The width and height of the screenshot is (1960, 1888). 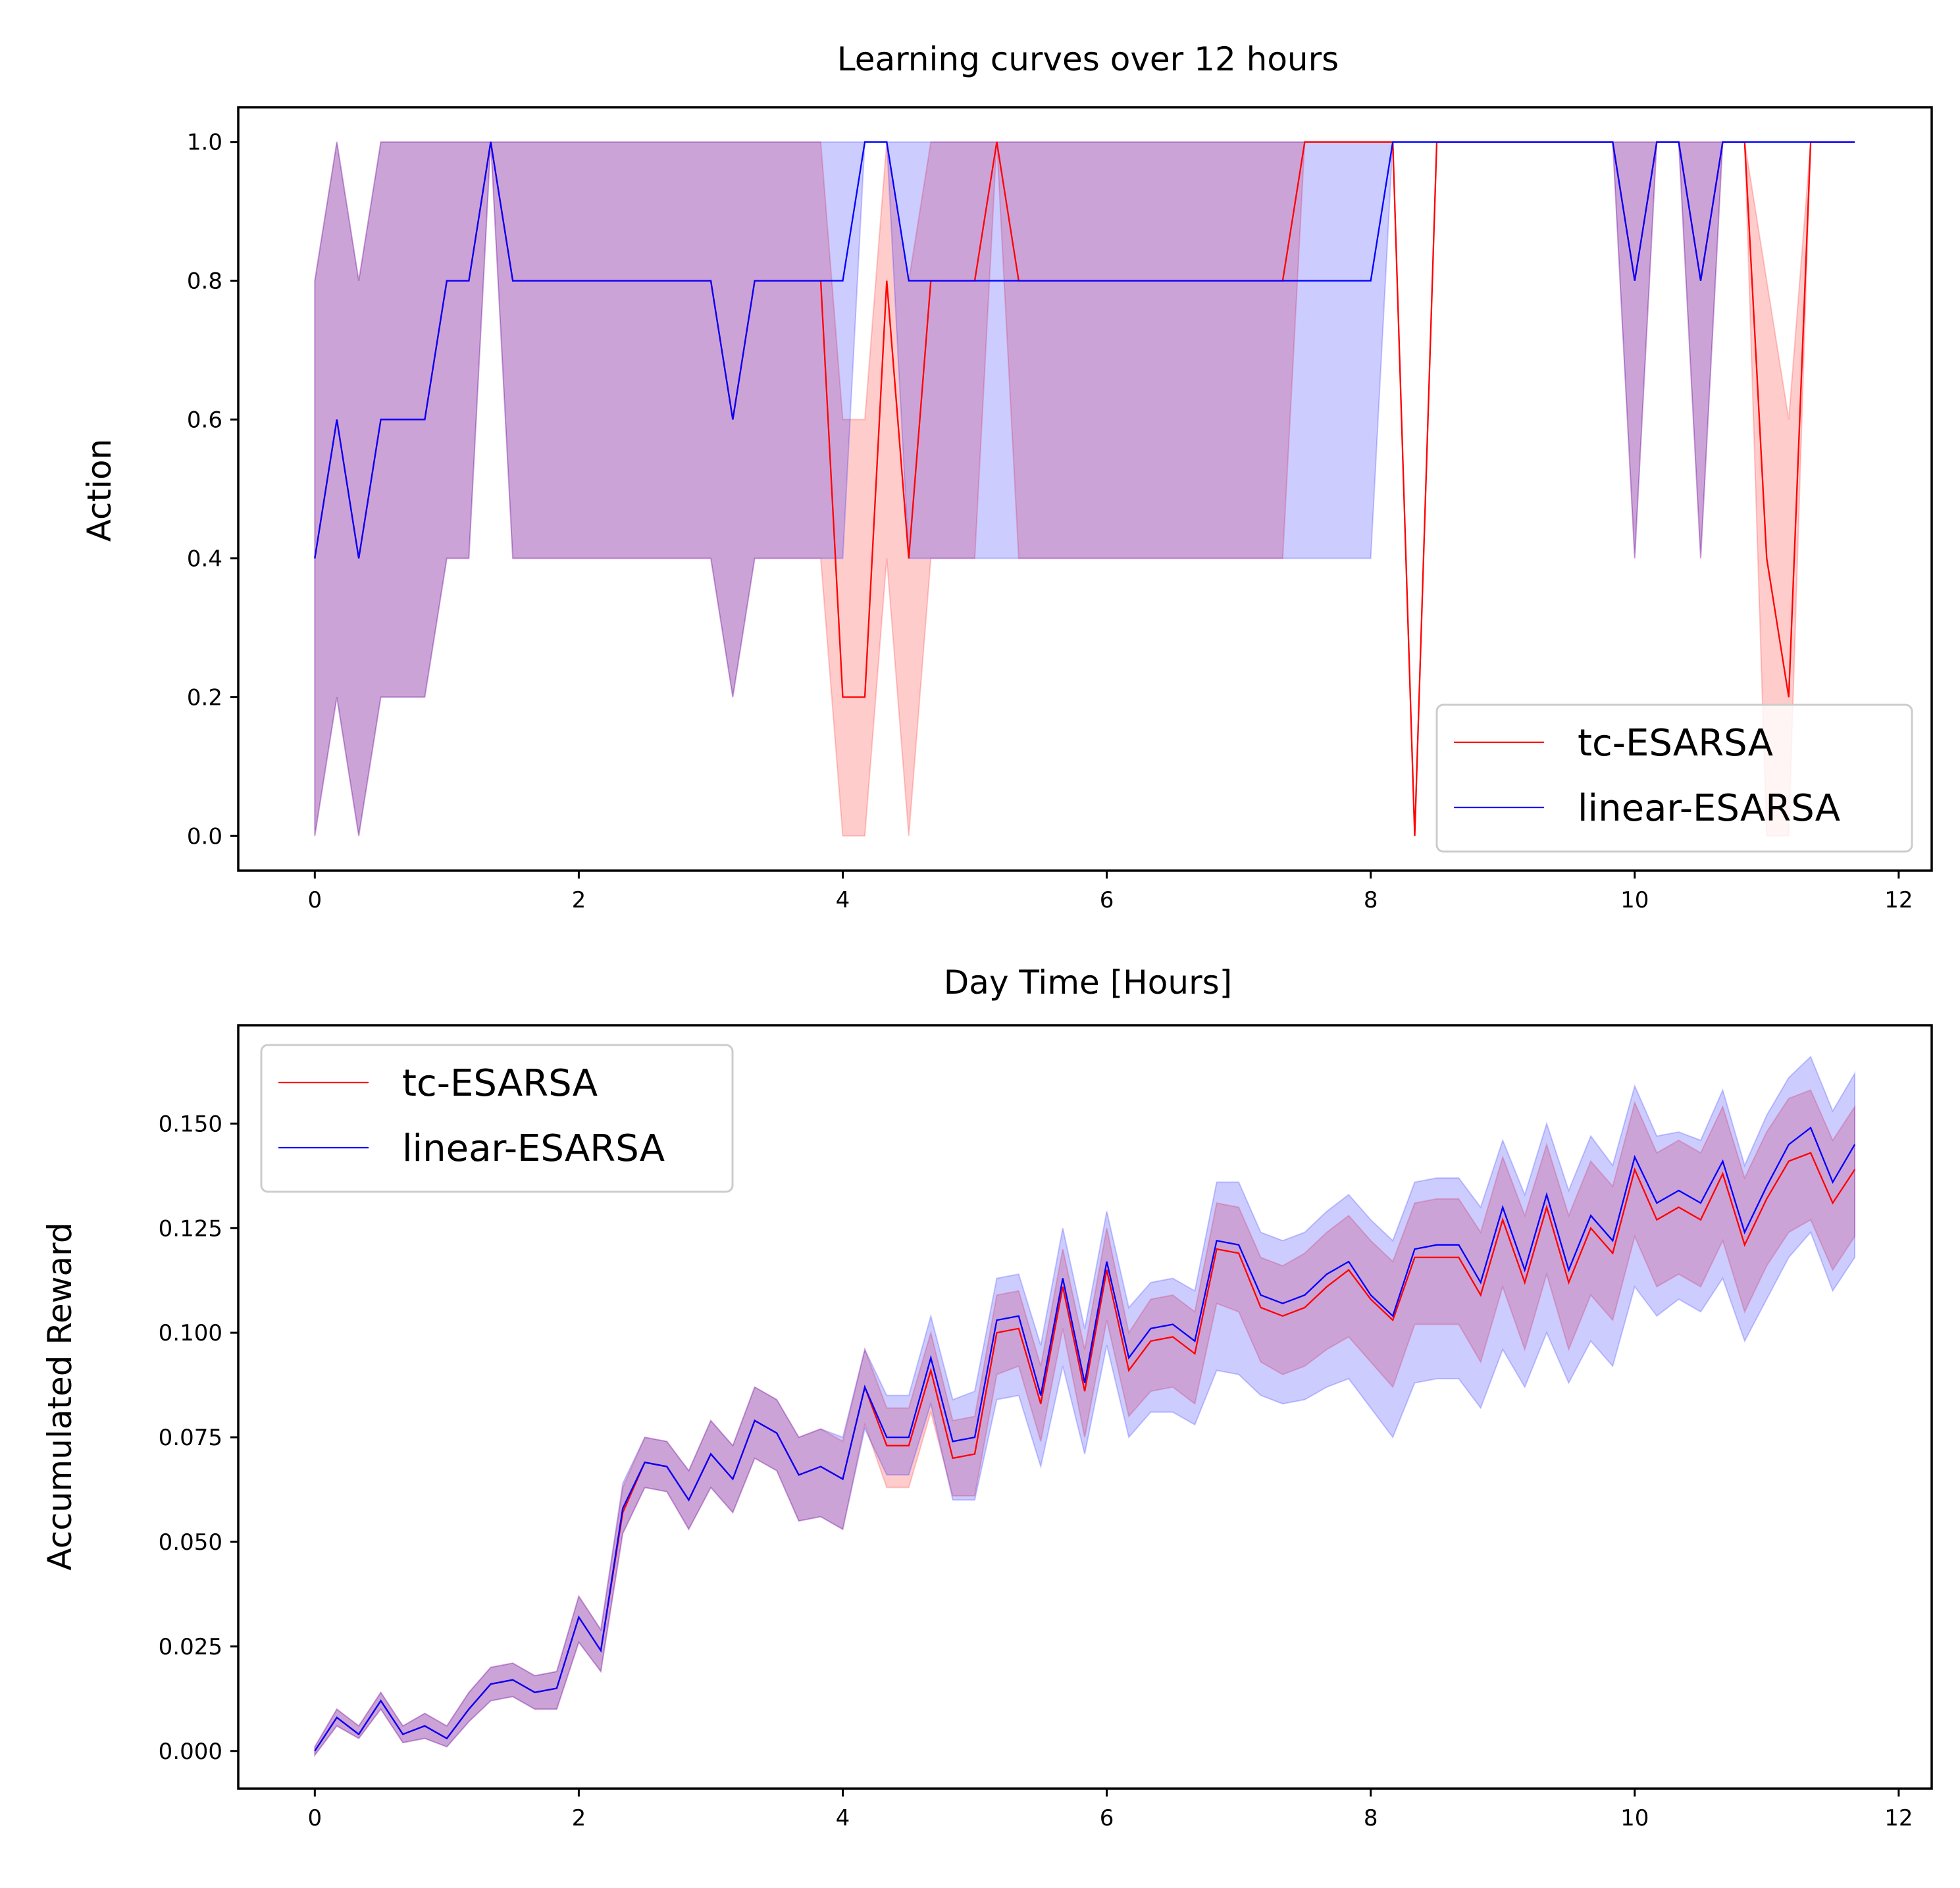 What do you see at coordinates (204, 143) in the screenshot?
I see `y-tick-label: 1.0` at bounding box center [204, 143].